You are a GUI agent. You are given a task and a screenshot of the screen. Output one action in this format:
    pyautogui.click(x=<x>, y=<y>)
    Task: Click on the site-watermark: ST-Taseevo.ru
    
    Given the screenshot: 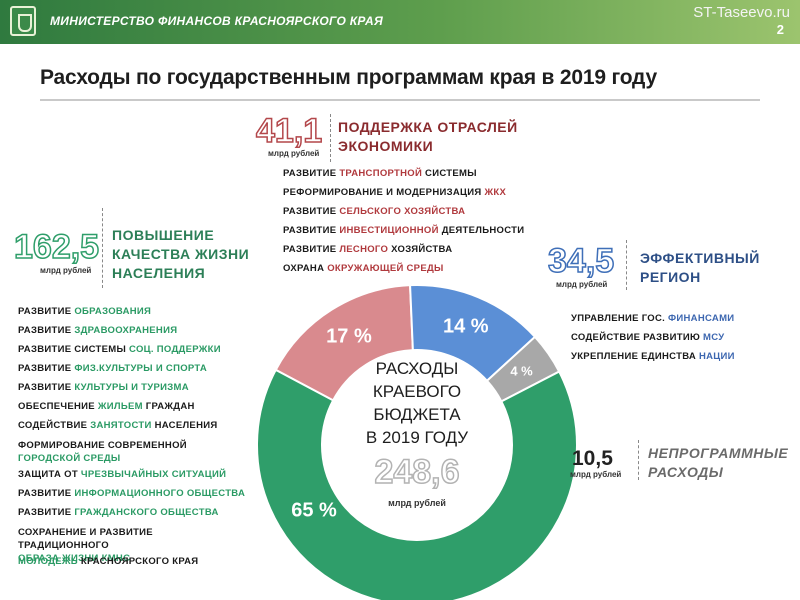 What is the action you would take?
    pyautogui.click(x=741, y=12)
    